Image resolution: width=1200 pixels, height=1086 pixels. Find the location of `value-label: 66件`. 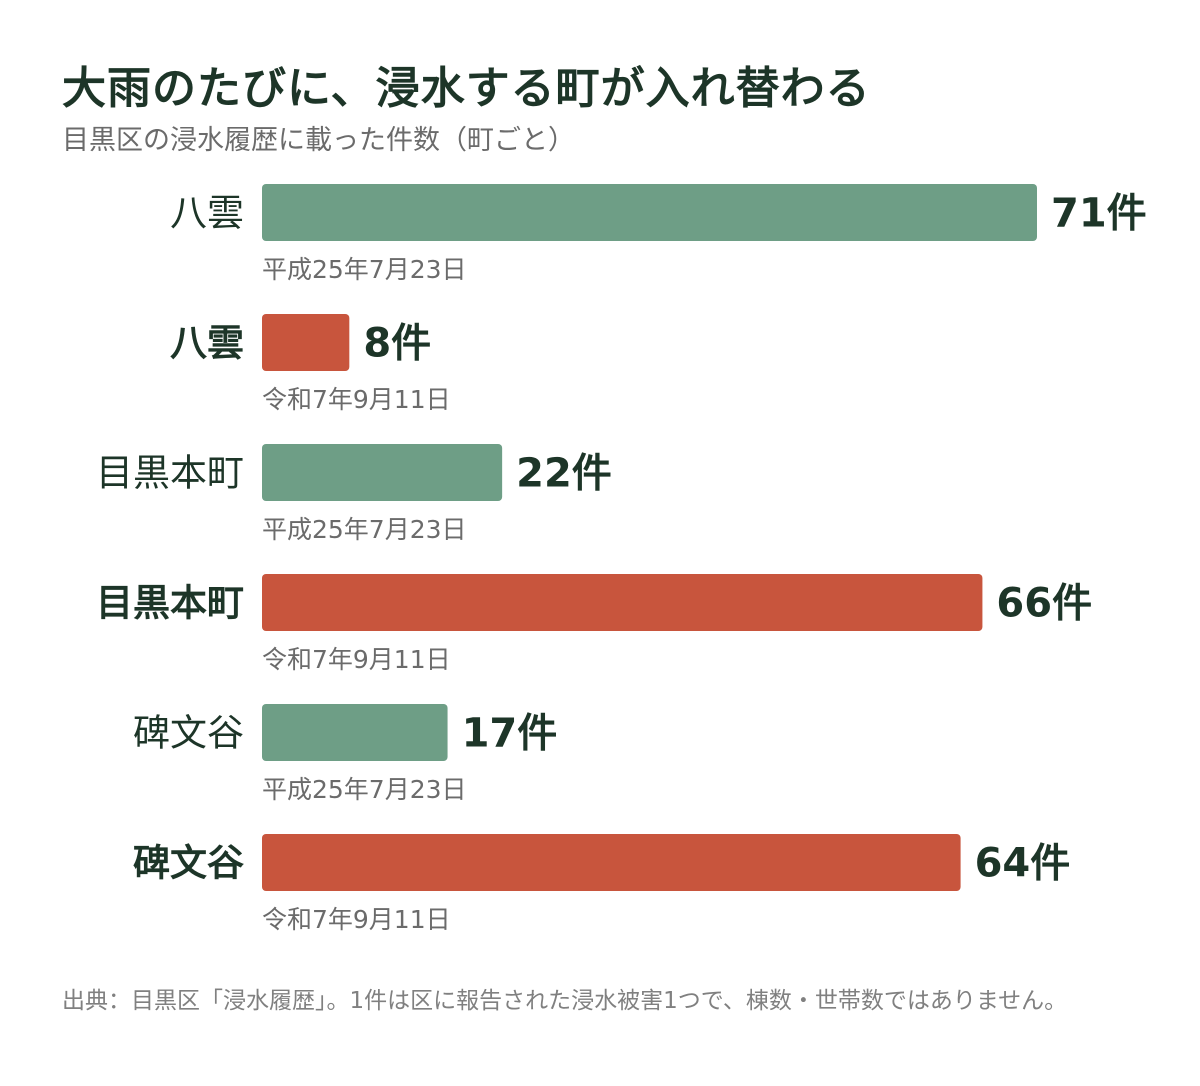

value-label: 66件 is located at coordinates (1044, 604).